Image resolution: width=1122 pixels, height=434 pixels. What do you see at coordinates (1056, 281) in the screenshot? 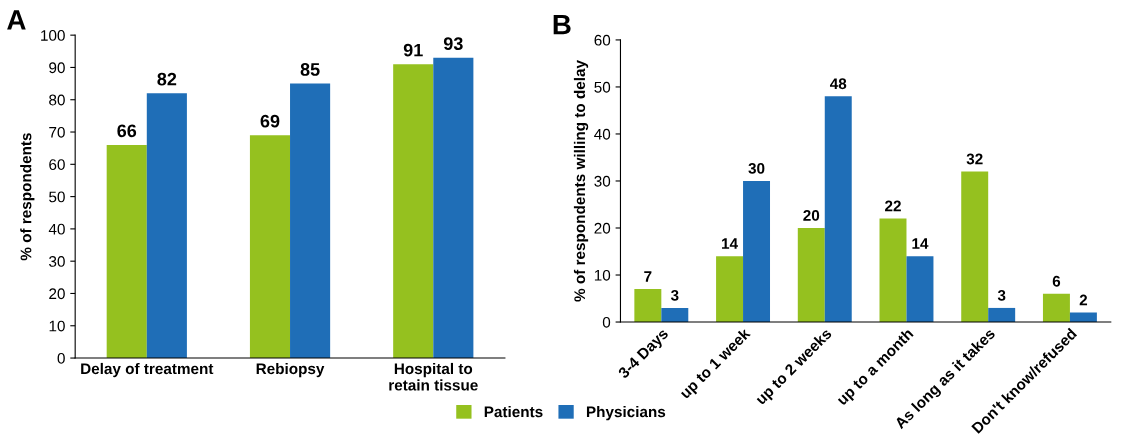
I see `data-label: 6` at bounding box center [1056, 281].